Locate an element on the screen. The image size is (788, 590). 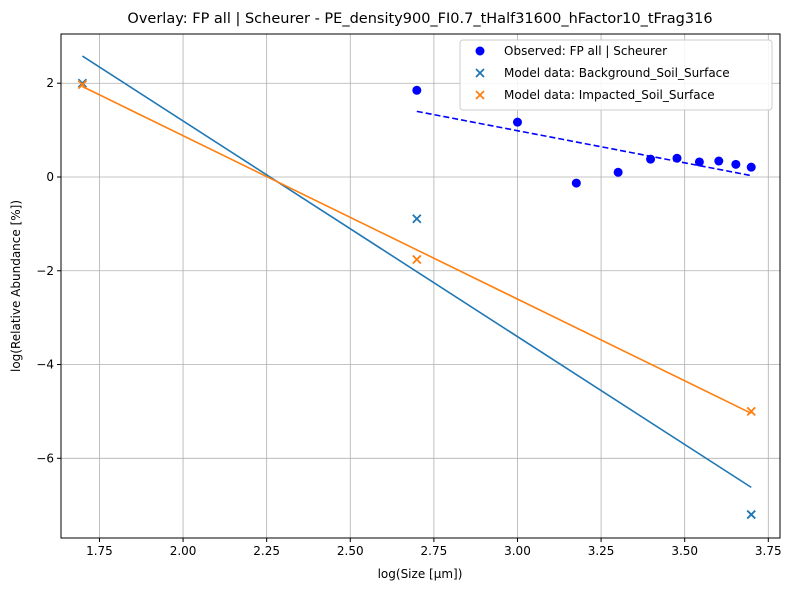
y-axis-label: log(Relative Abundance [%]) is located at coordinates (16, 286).